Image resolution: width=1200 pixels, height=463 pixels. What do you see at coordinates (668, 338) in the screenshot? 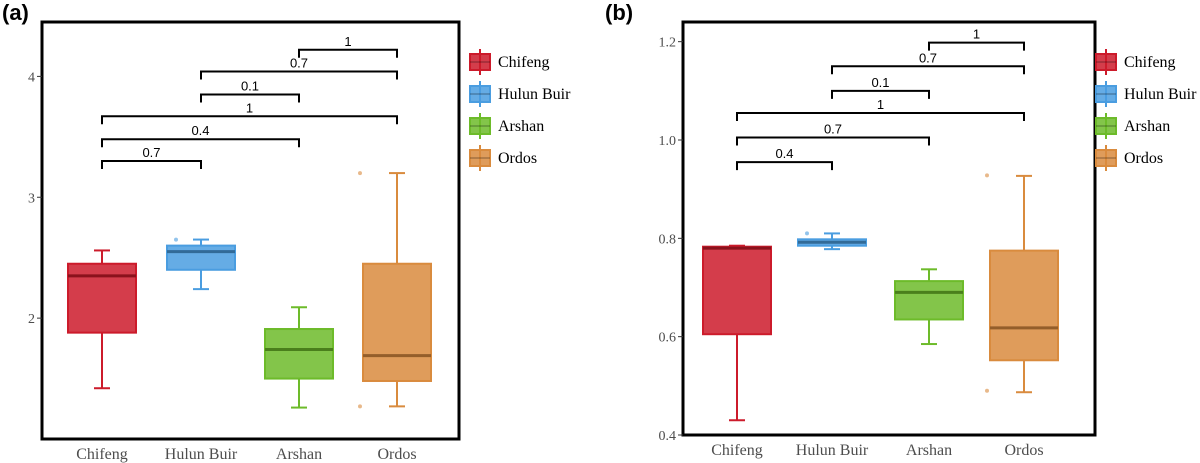
I see `y-tick-label: 0.6` at bounding box center [668, 338].